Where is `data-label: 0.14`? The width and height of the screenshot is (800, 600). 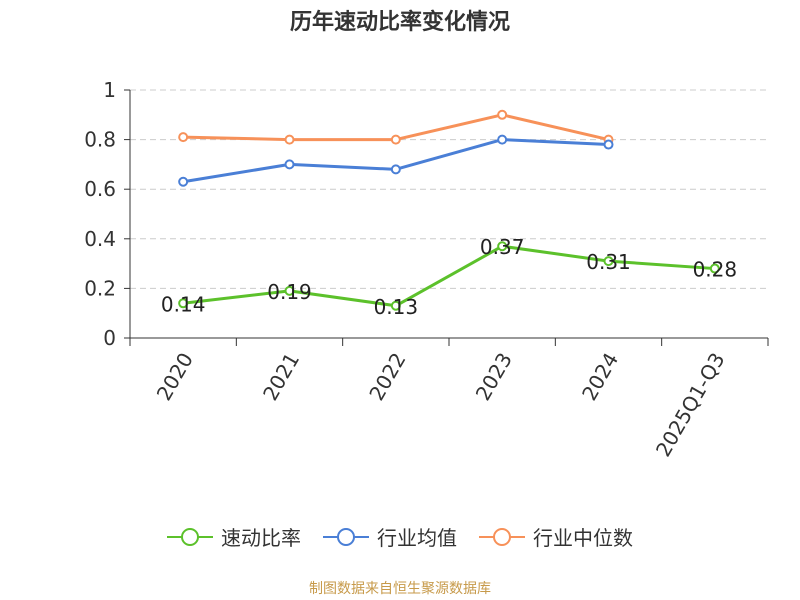 data-label: 0.14 is located at coordinates (183, 304).